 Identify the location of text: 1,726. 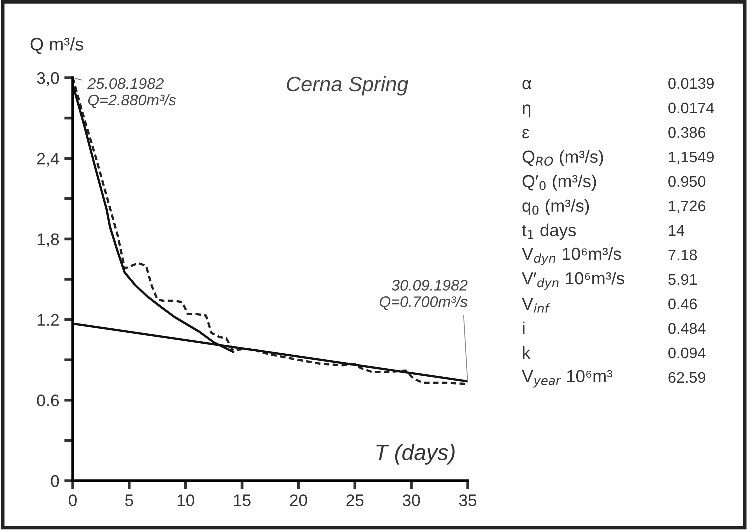
(687, 207).